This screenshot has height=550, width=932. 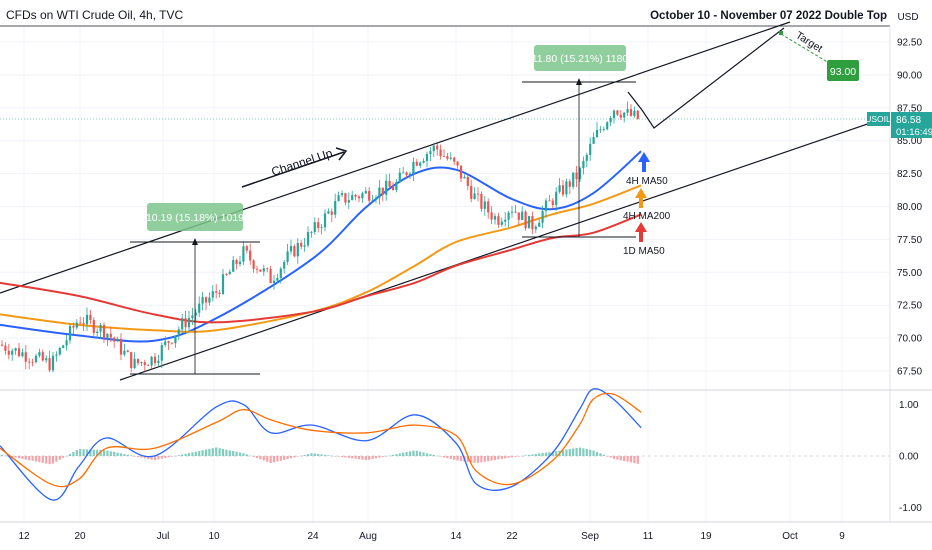 I want to click on ma50-1d-annotation: 1D MA50, so click(x=644, y=239).